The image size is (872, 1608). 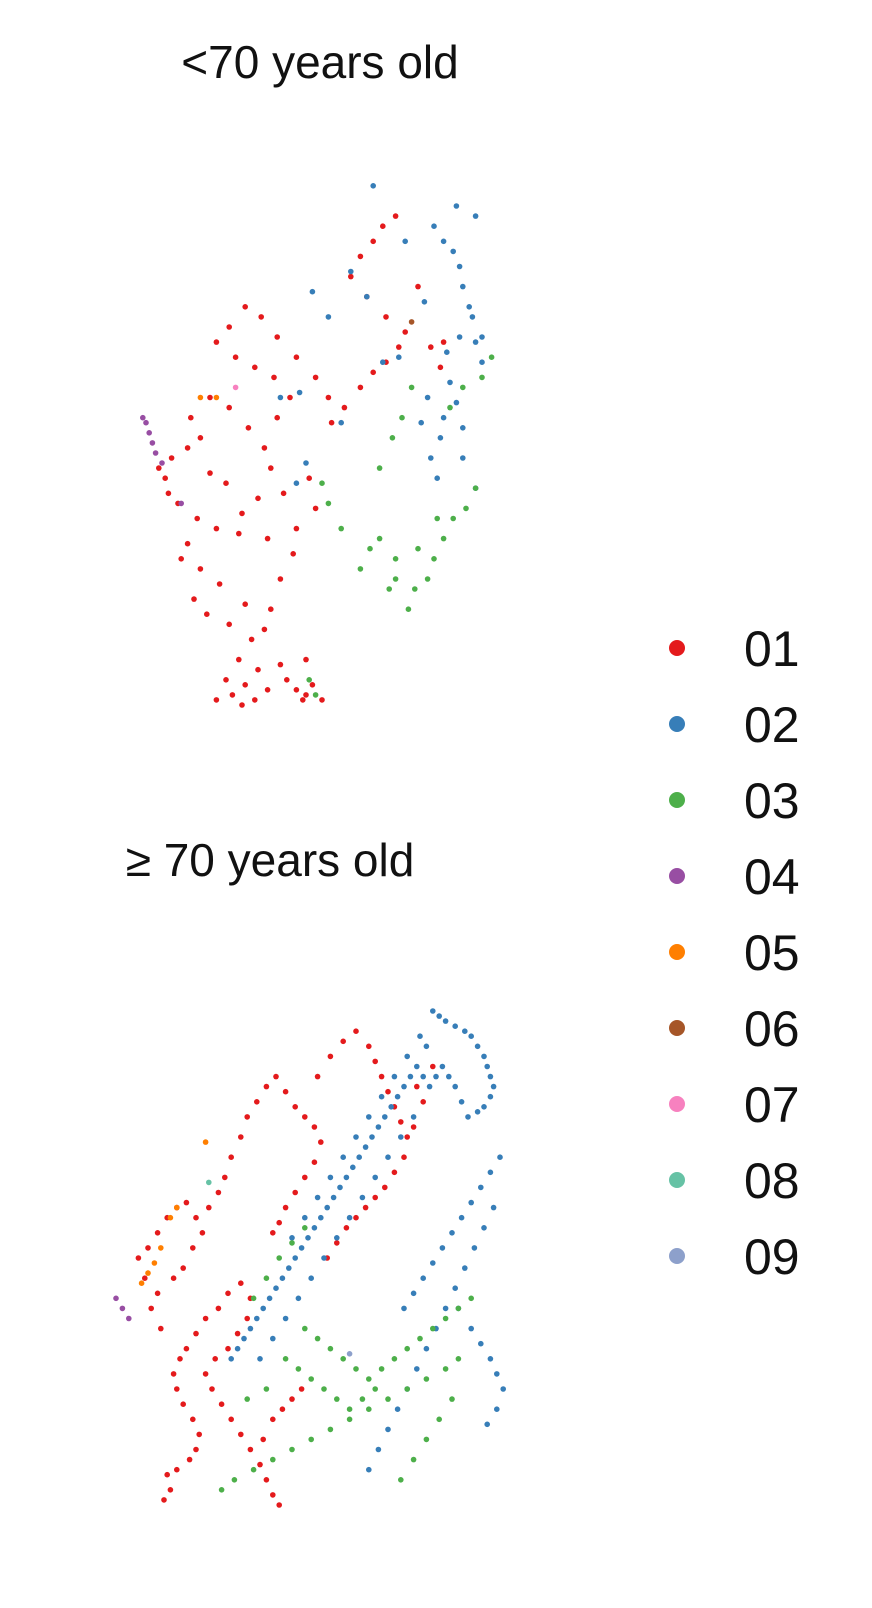 What do you see at coordinates (772, 1105) in the screenshot?
I see `legend-label-07: 07` at bounding box center [772, 1105].